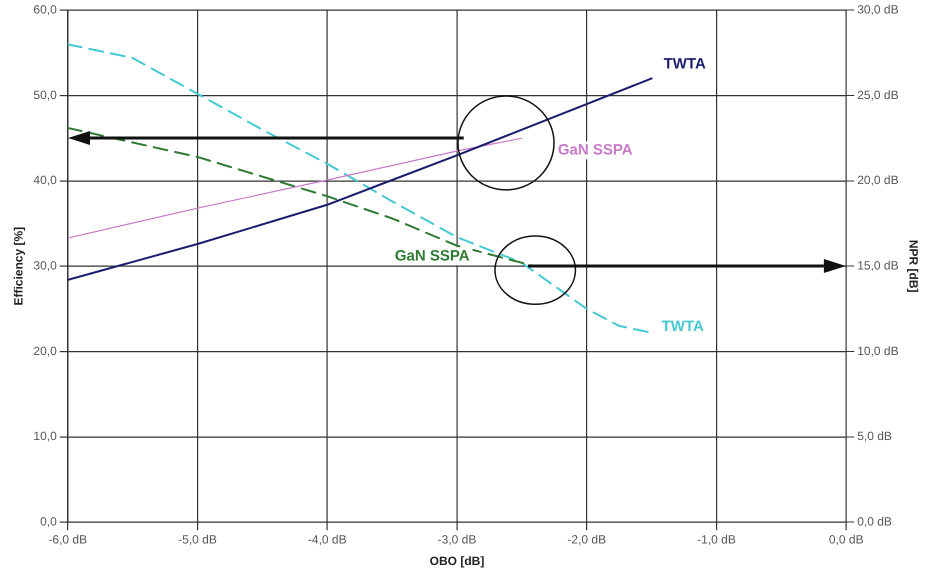 The width and height of the screenshot is (934, 579). What do you see at coordinates (874, 436) in the screenshot?
I see `y2-tick-label: 5,0 dB` at bounding box center [874, 436].